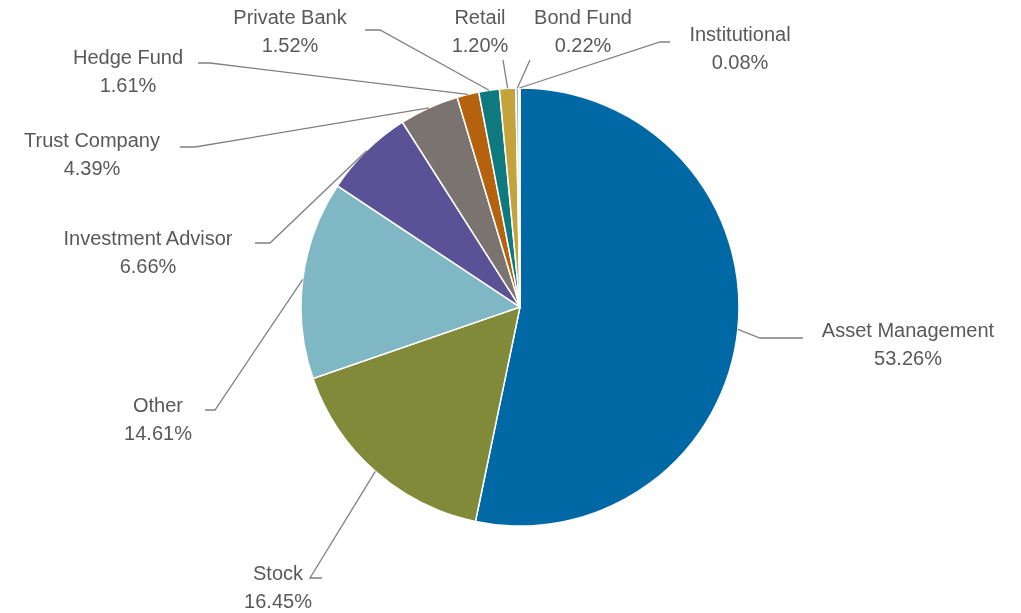 This screenshot has height=613, width=1021. What do you see at coordinates (908, 330) in the screenshot?
I see `slice-label: Asset Management` at bounding box center [908, 330].